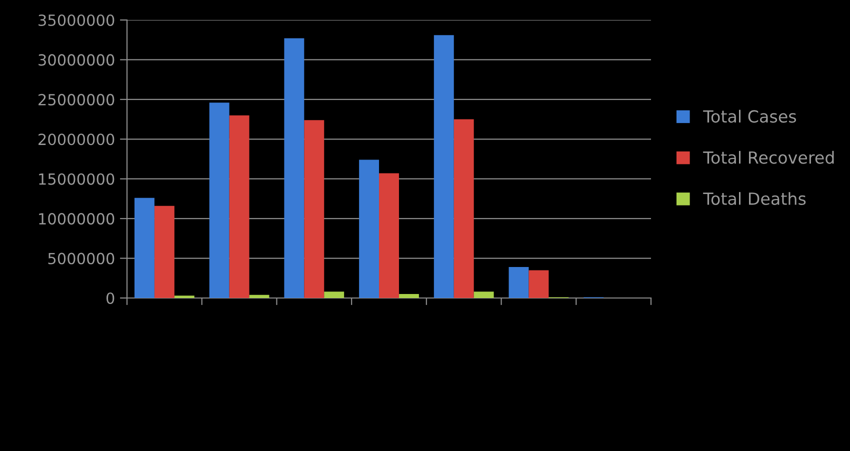 The image size is (850, 451). Describe the element at coordinates (110, 298) in the screenshot. I see `y-tick-label: 0` at that location.